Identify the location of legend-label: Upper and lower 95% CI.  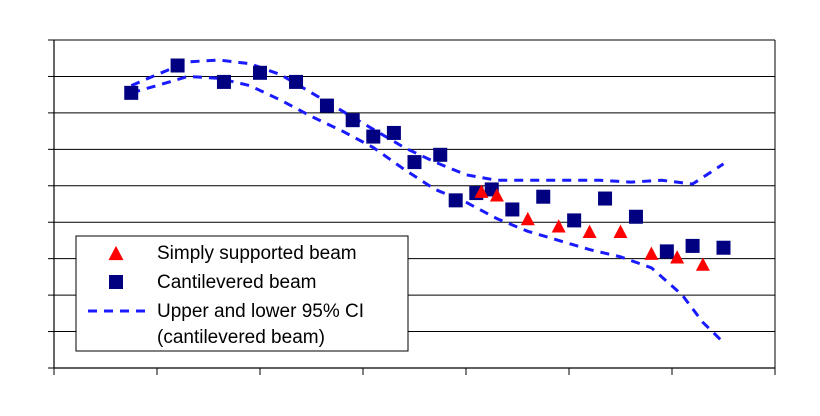
(260, 311).